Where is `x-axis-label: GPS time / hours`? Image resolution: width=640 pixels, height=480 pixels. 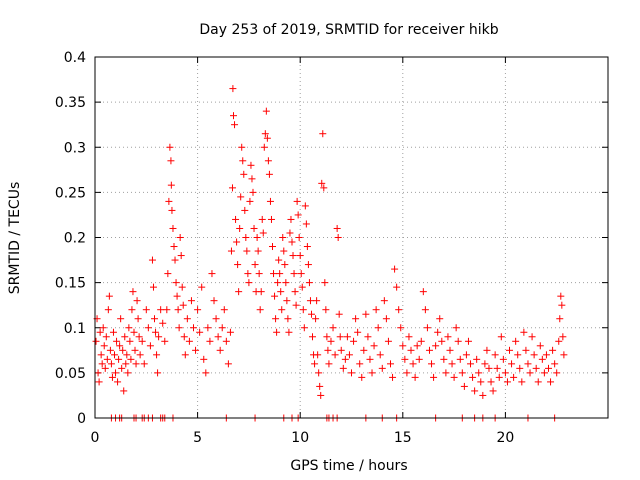 x-axis-label: GPS time / hours is located at coordinates (348, 466).